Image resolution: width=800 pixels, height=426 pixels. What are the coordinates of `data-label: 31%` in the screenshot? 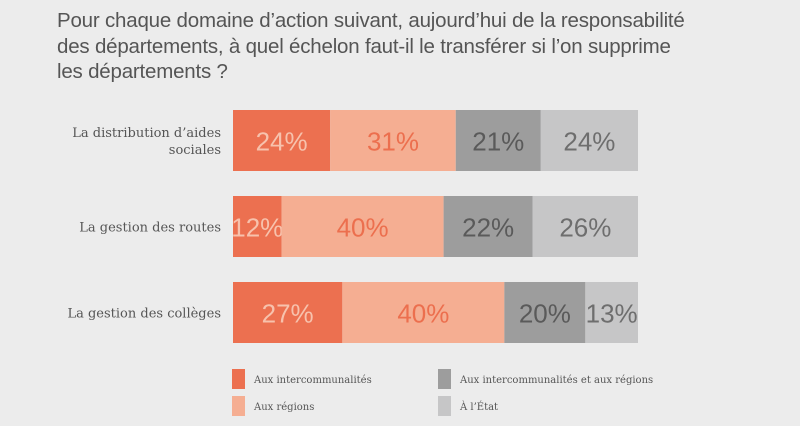 It's located at (393, 142).